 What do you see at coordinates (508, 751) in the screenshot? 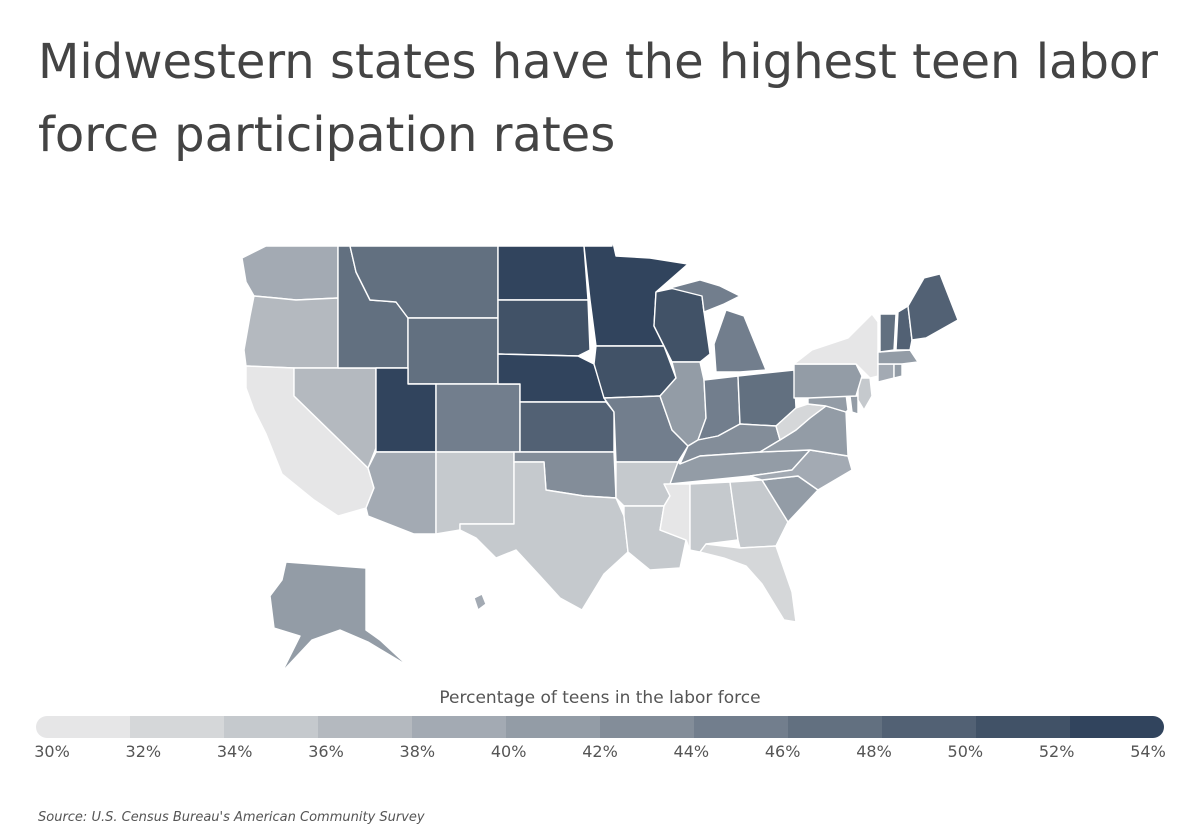
I see `legend-tick-label: 40%` at bounding box center [508, 751].